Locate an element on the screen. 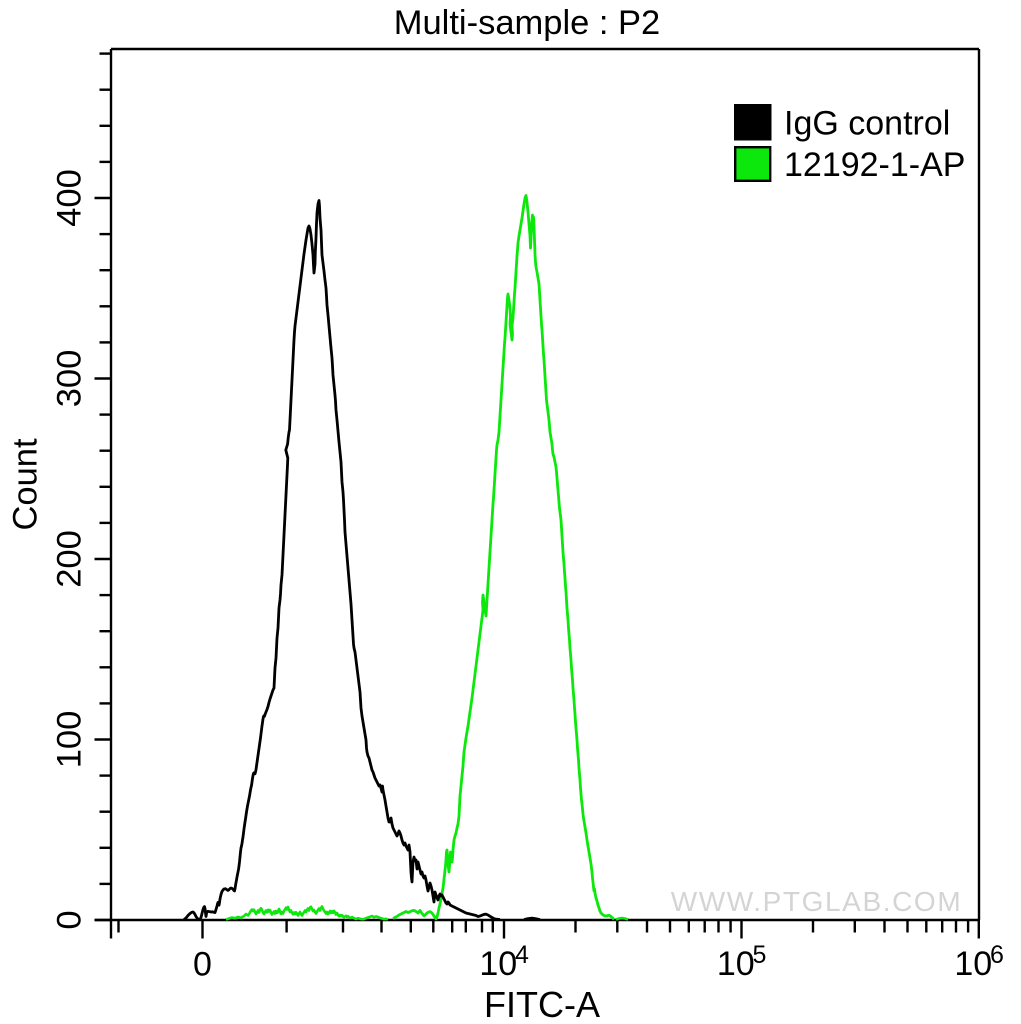  svg-text: 5 is located at coordinates (760, 955).